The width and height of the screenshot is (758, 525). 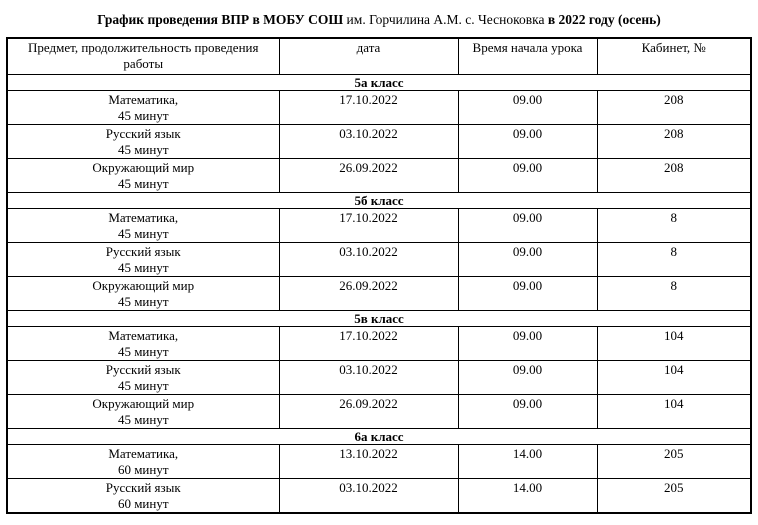 I want to click on title-normal-middle: им. Горчилина А.М. с. Чесноковка, so click(x=445, y=19).